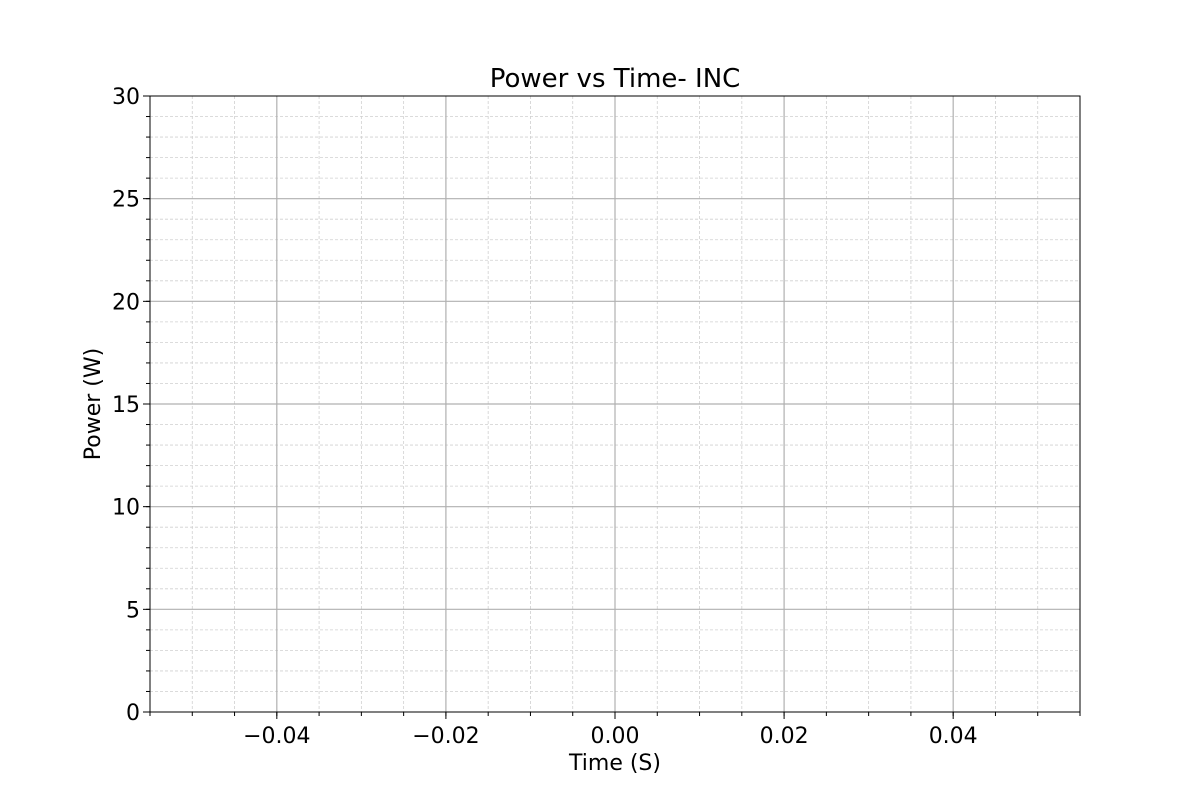 This screenshot has height=800, width=1200. Describe the element at coordinates (615, 79) in the screenshot. I see `chart-title: Power vs Time- INC` at that location.